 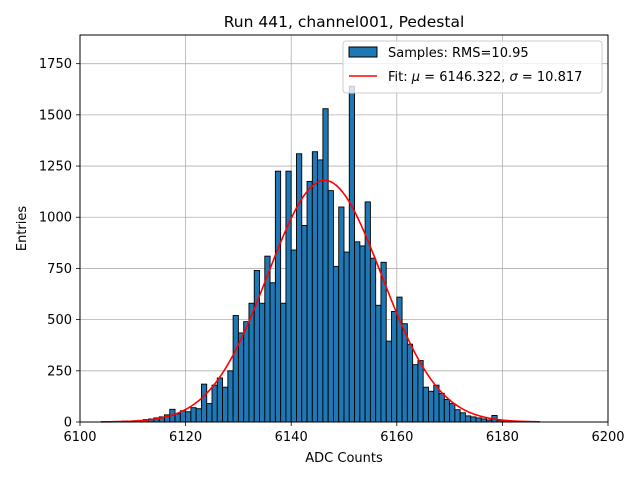 I want to click on legend-fit-prefix: Fit:, so click(x=400, y=77).